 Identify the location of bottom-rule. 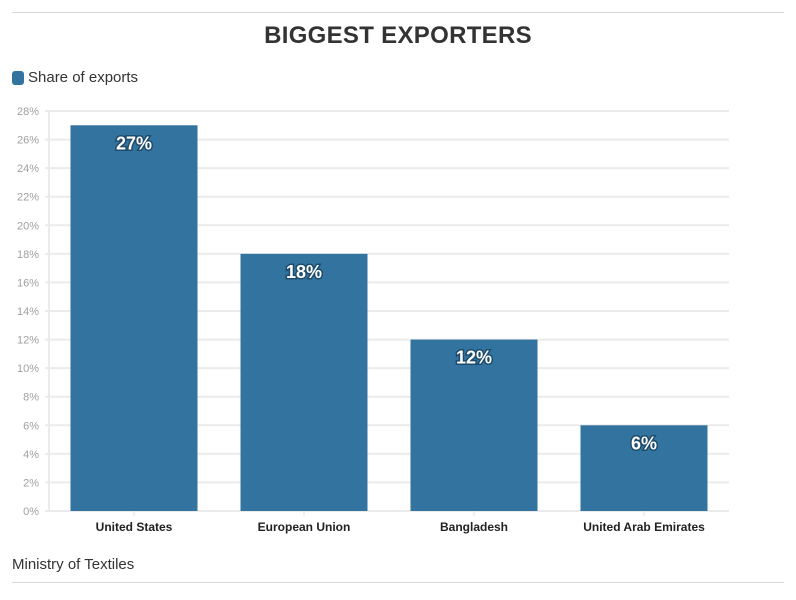
(398, 582).